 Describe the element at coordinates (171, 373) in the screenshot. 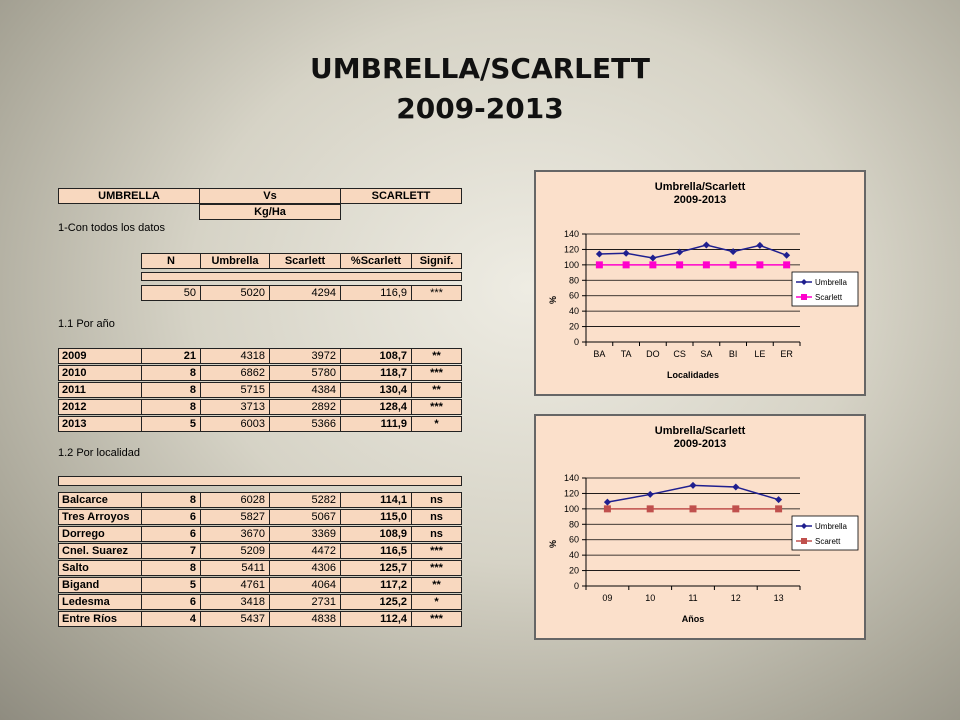

I see `year-row-cell: 8` at that location.